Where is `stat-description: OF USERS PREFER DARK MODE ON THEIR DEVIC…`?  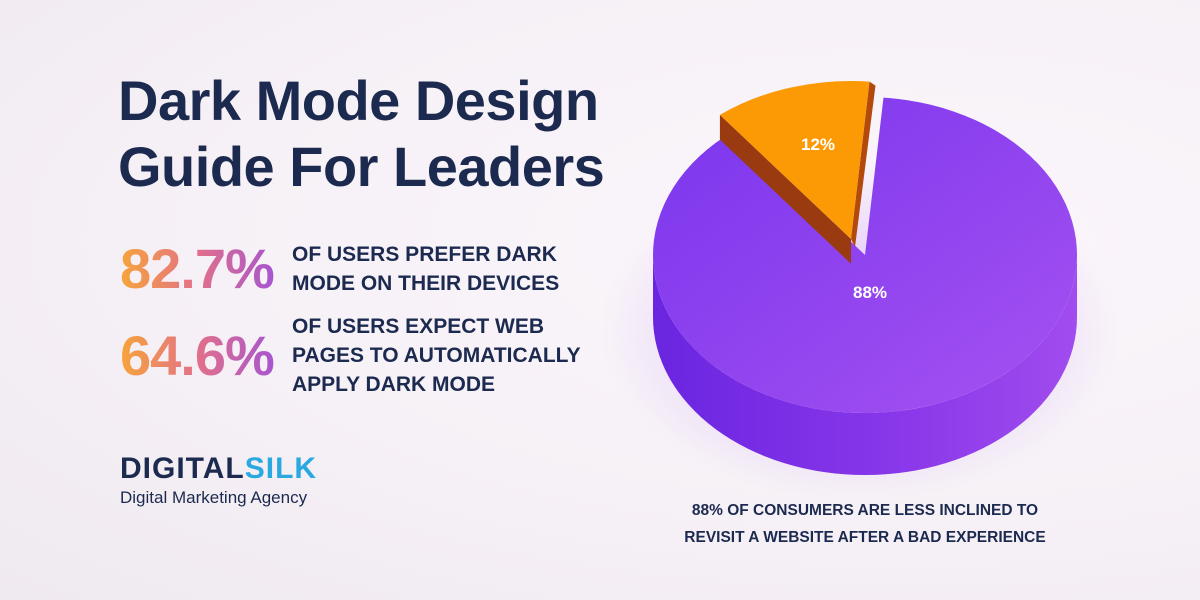
stat-description: OF USERS PREFER DARK MODE ON THEIR DEVIC… is located at coordinates (425, 269).